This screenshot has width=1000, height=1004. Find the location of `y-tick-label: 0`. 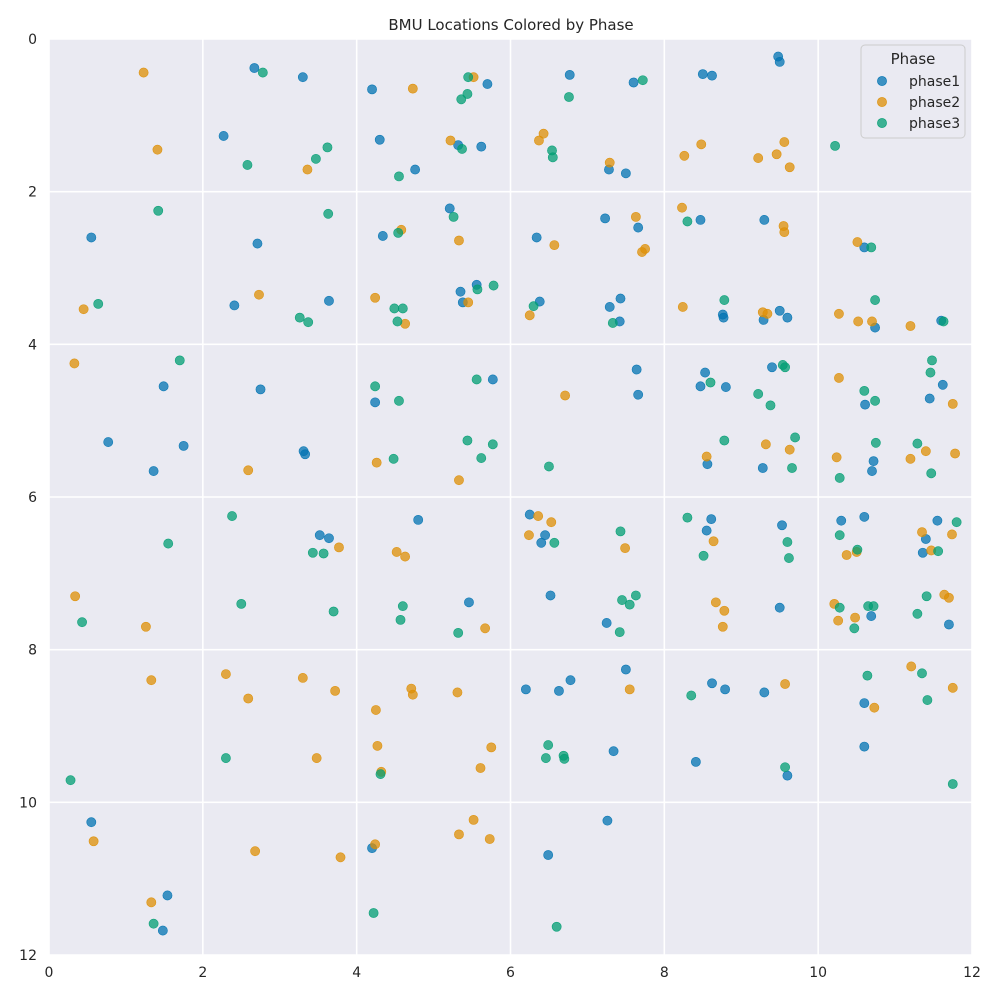

y-tick-label: 0 is located at coordinates (32, 40).